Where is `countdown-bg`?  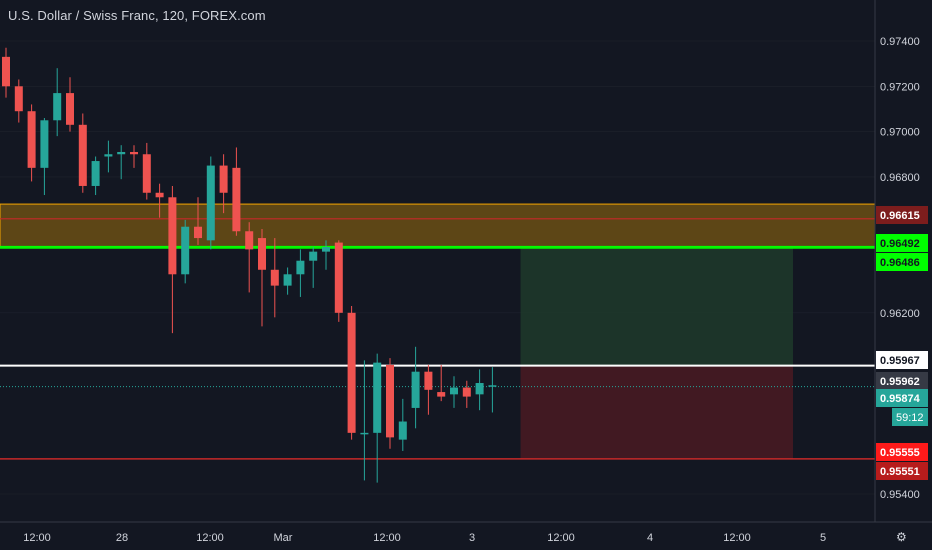
countdown-bg is located at coordinates (910, 417).